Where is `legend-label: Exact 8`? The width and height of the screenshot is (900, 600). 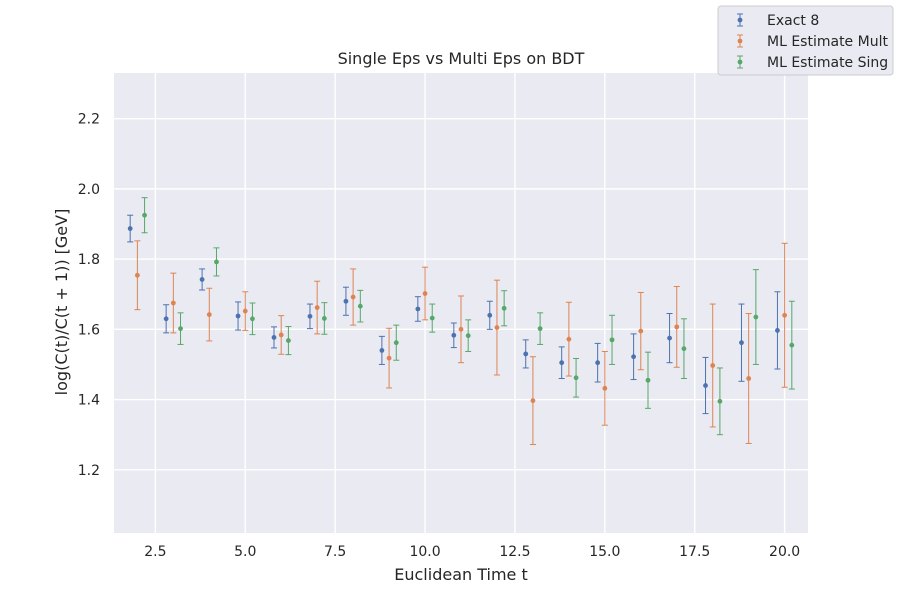
legend-label: Exact 8 is located at coordinates (793, 21).